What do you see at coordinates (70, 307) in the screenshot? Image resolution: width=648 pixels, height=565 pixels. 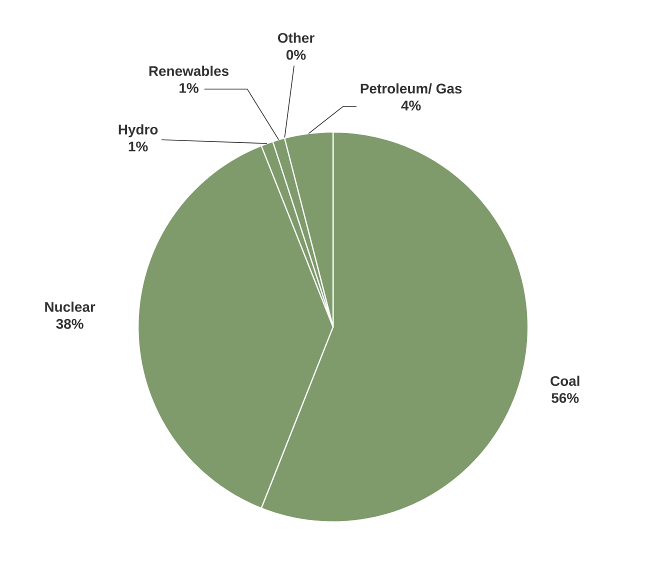 I see `slice-label: Nuclear` at bounding box center [70, 307].